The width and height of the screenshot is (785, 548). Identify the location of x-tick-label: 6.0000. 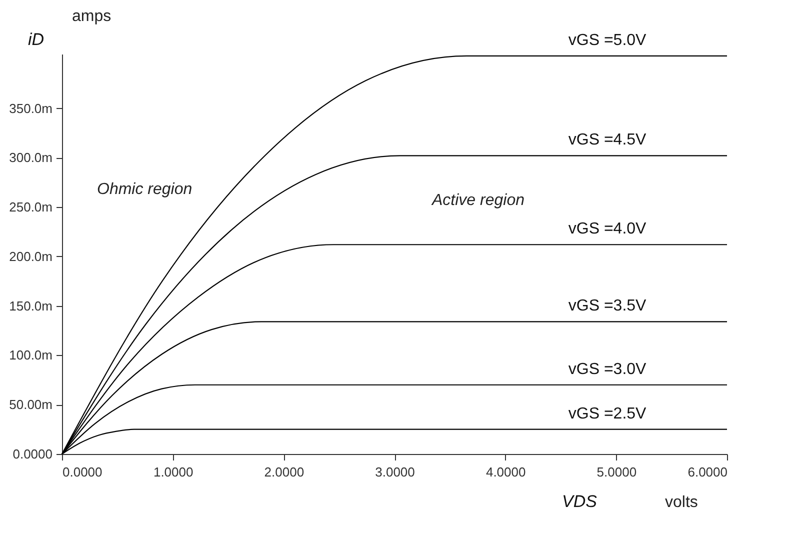
(708, 472).